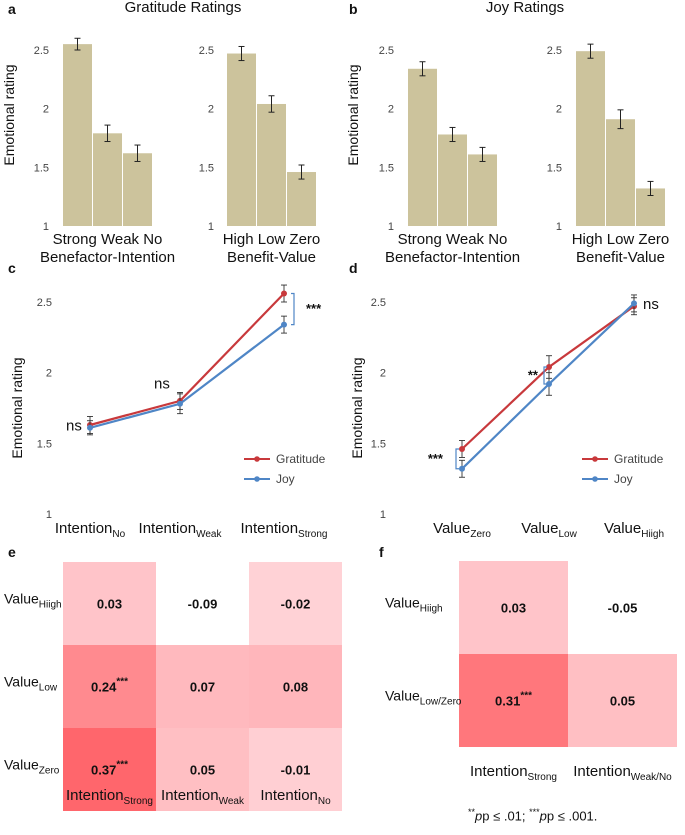 Image resolution: width=685 pixels, height=835 pixels. What do you see at coordinates (211, 110) in the screenshot?
I see `panel-a-g1-ytick-2: 2` at bounding box center [211, 110].